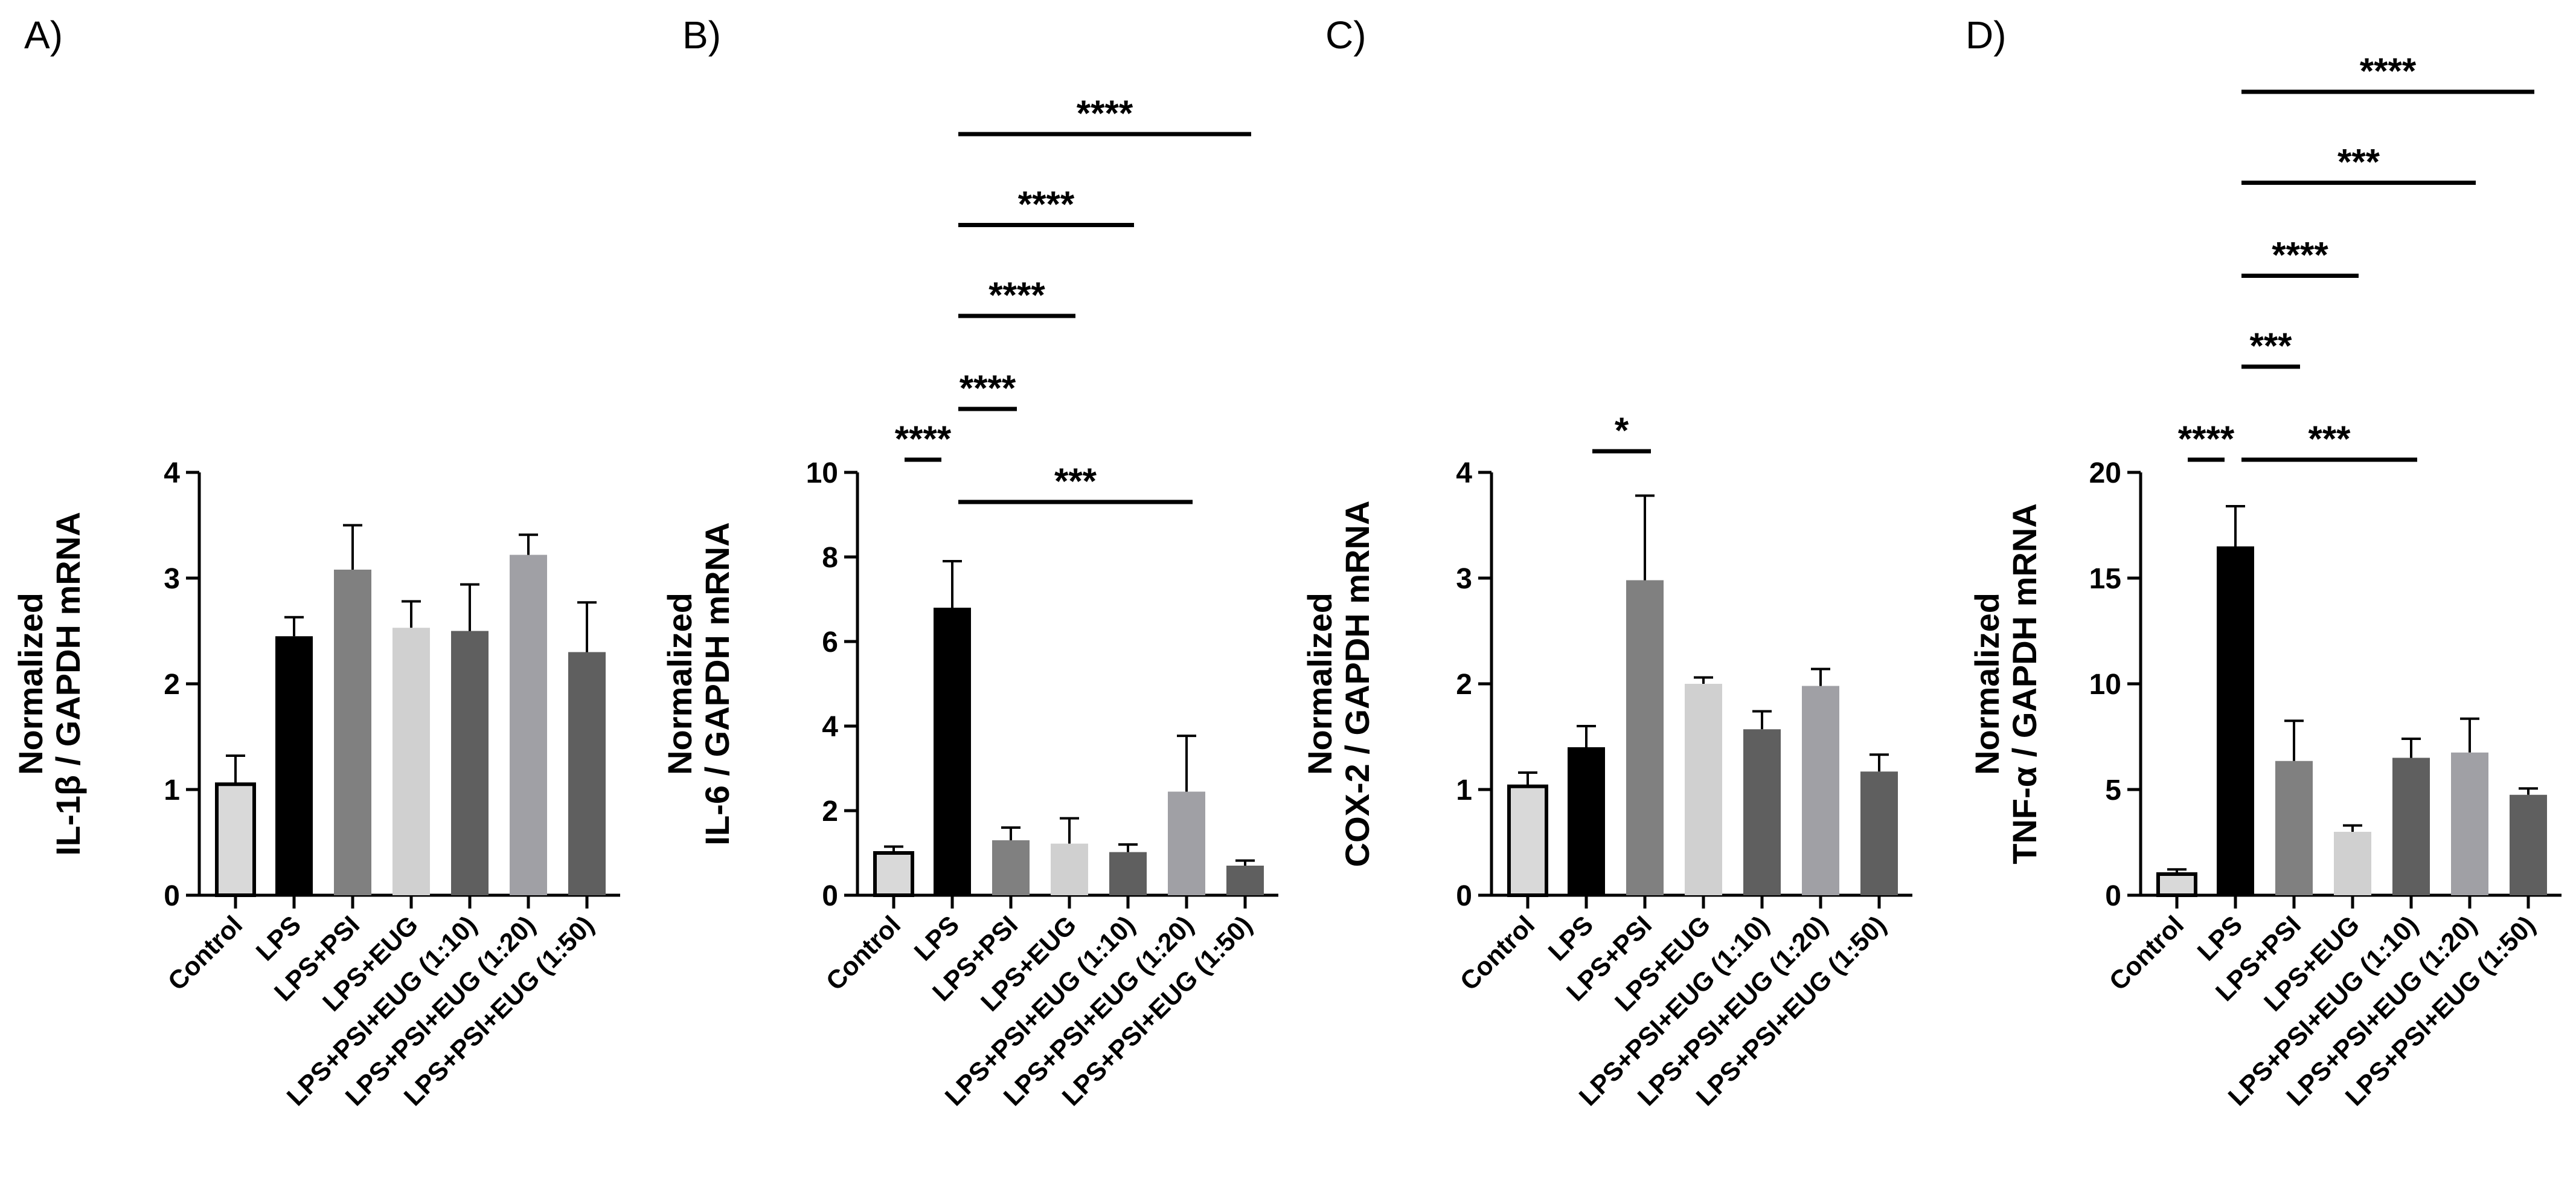  I want to click on y-tick-label: 5, so click(2113, 790).